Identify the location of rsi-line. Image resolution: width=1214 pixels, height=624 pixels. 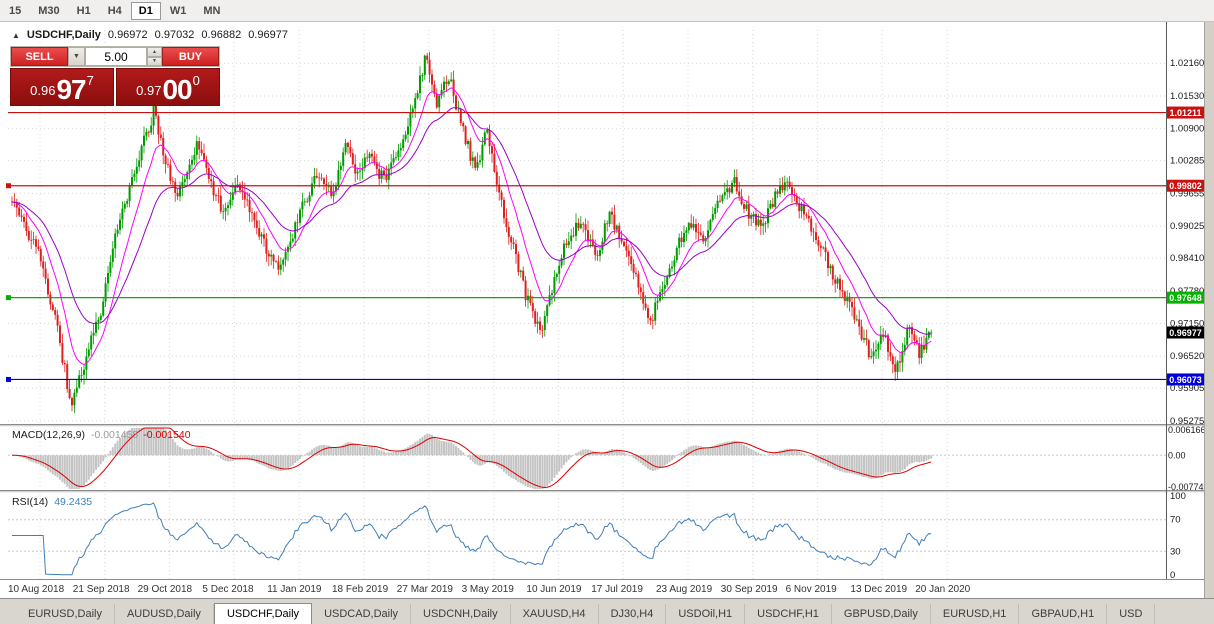
(472, 539).